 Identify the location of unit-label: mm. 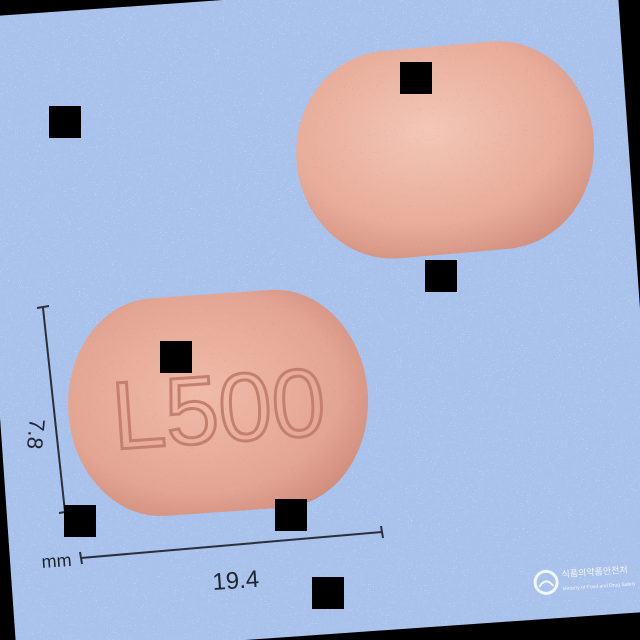
(56, 561).